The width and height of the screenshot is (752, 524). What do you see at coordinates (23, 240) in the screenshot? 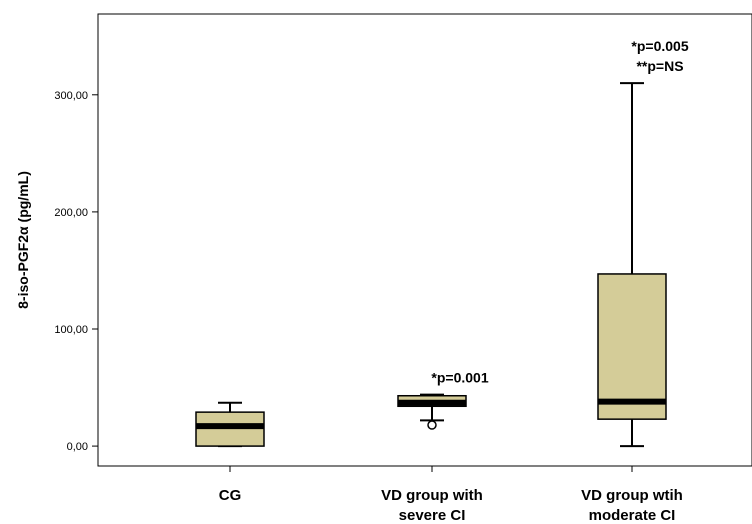
I see `y-axis-label: 8-iso-PGF2α (pg/mL)` at bounding box center [23, 240].